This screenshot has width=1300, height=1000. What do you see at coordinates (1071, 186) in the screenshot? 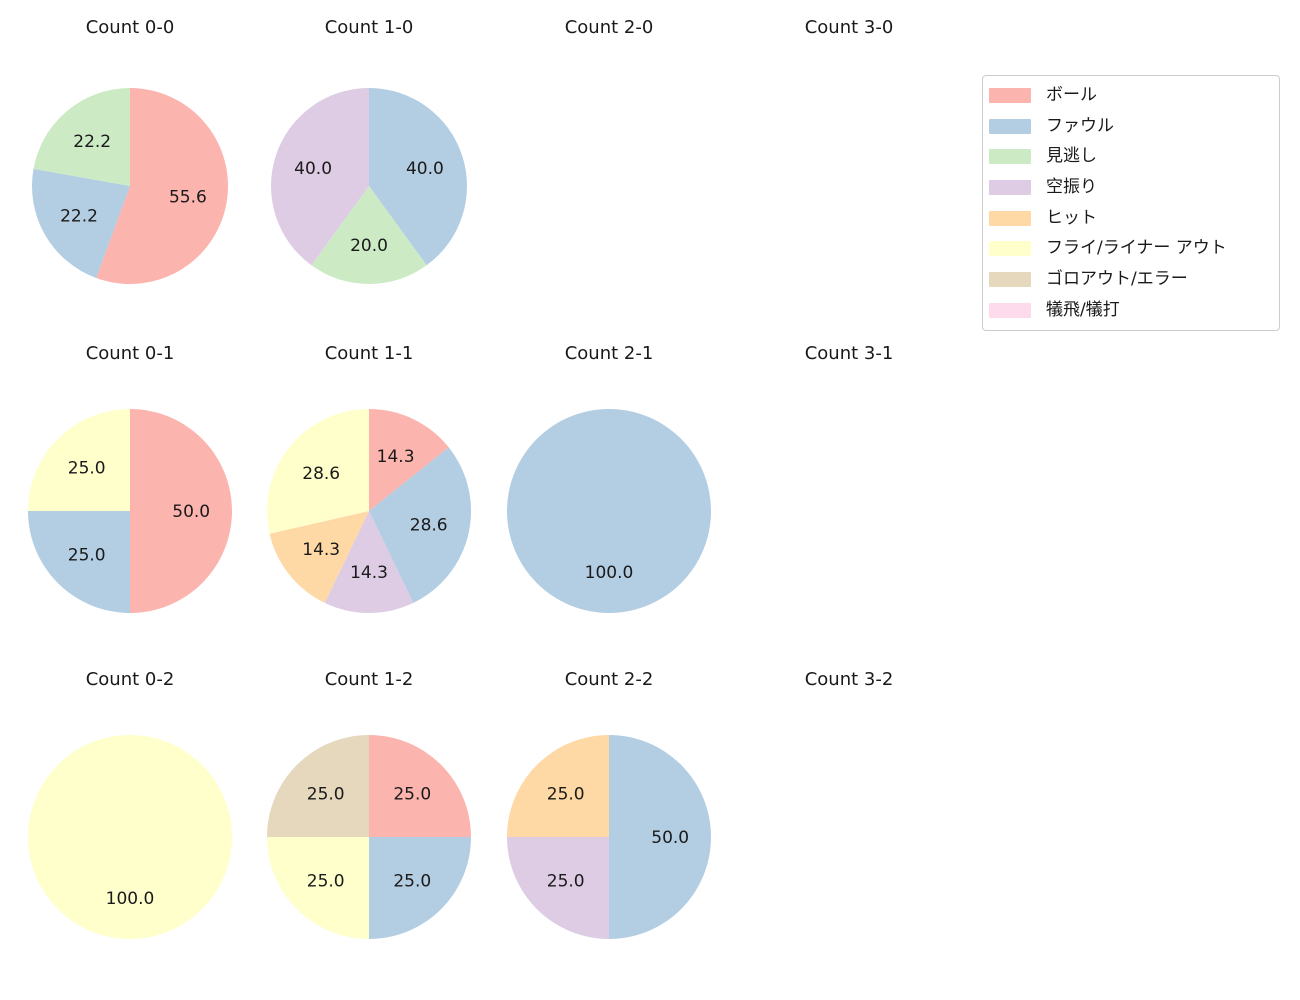
I see `legend-label-swinging-strike: 空振り` at bounding box center [1071, 186].